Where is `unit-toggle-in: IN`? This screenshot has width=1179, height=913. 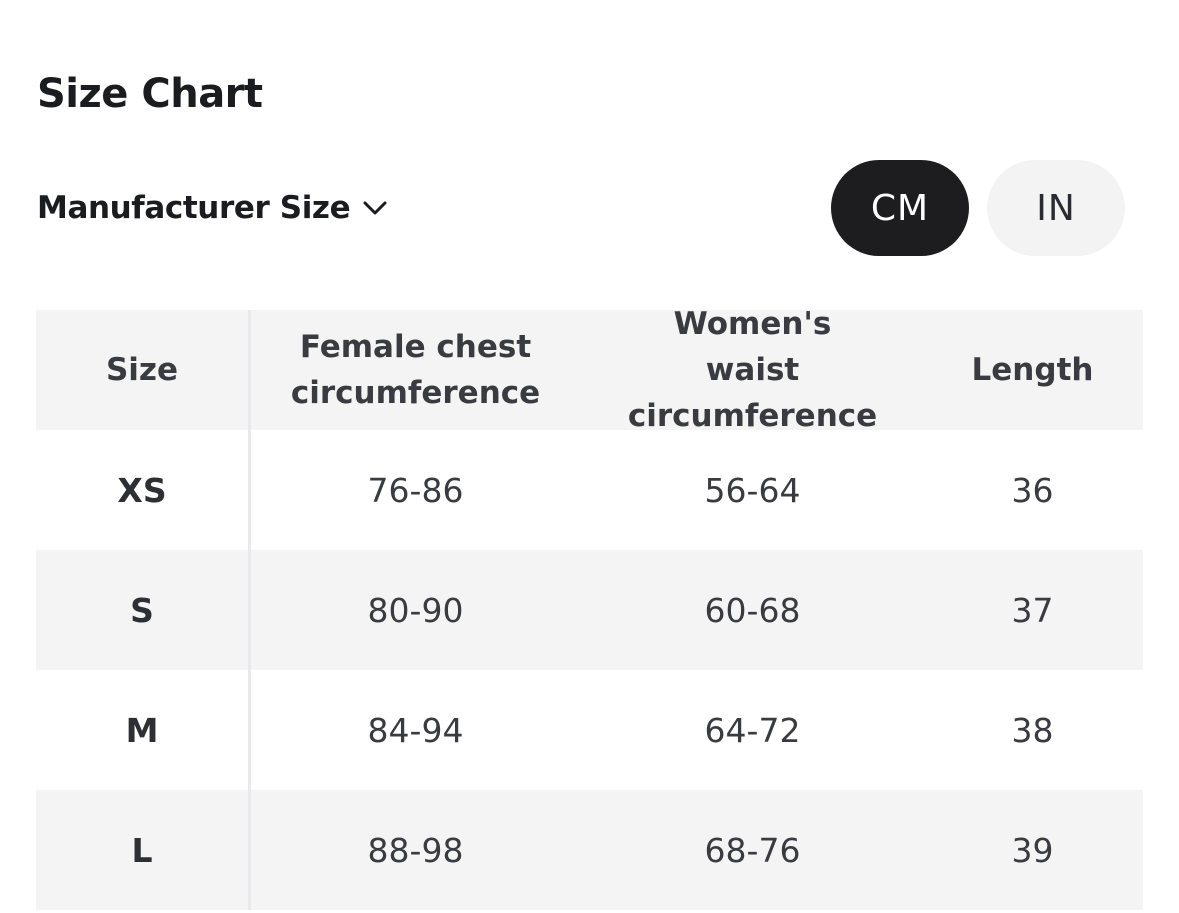 unit-toggle-in: IN is located at coordinates (1056, 208).